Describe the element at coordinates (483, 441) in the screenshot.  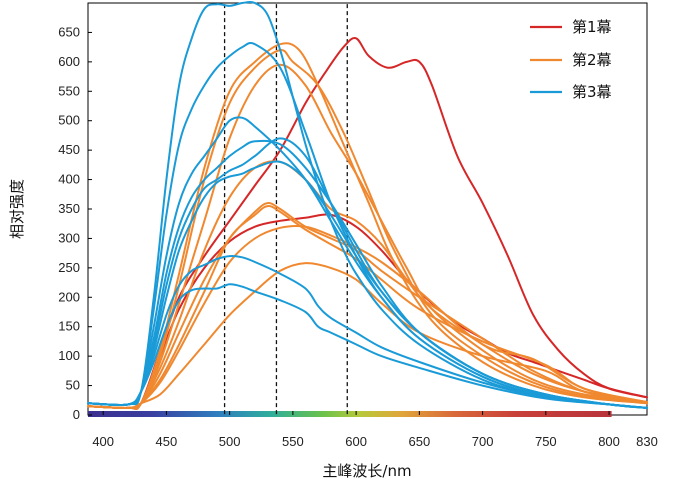
I see `x-tick-label: 700` at that location.